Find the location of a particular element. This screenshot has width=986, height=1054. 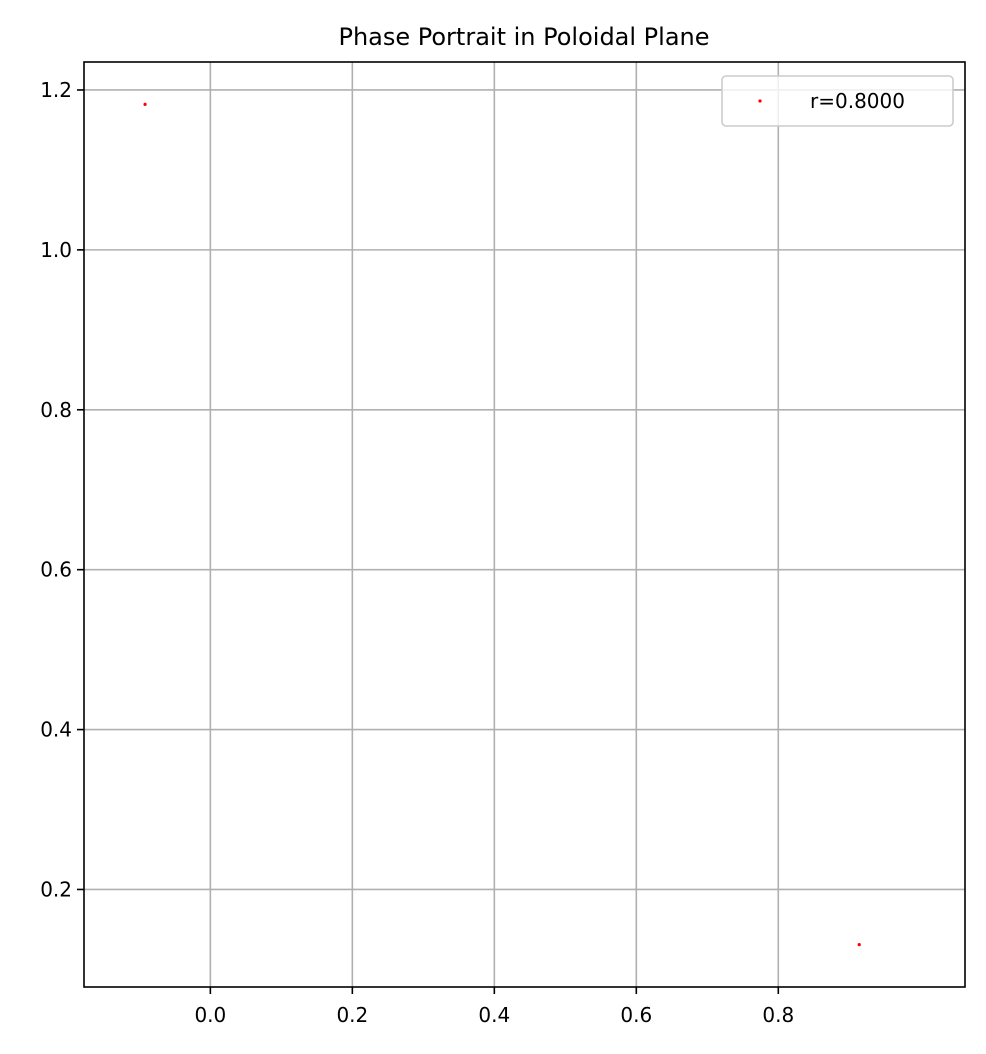

y-tick-label: 0.6 is located at coordinates (56, 570).